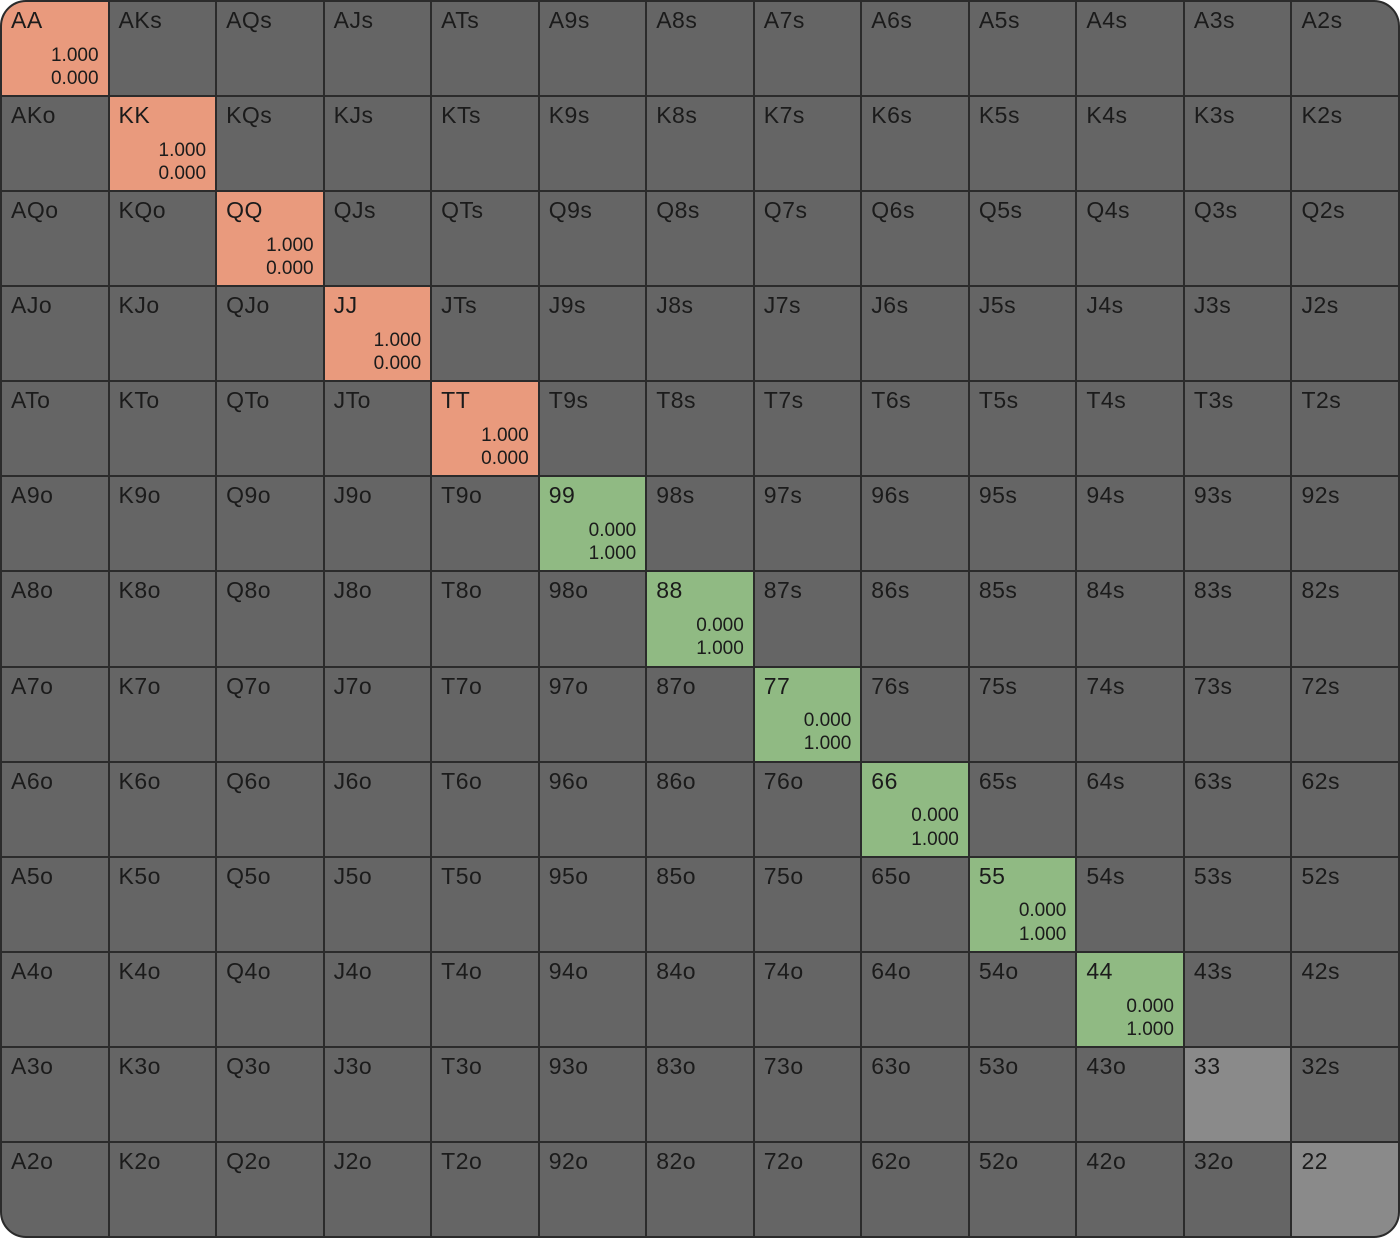  I want to click on hand-cell-JJ: JJ 1.000 0.000, so click(377, 334).